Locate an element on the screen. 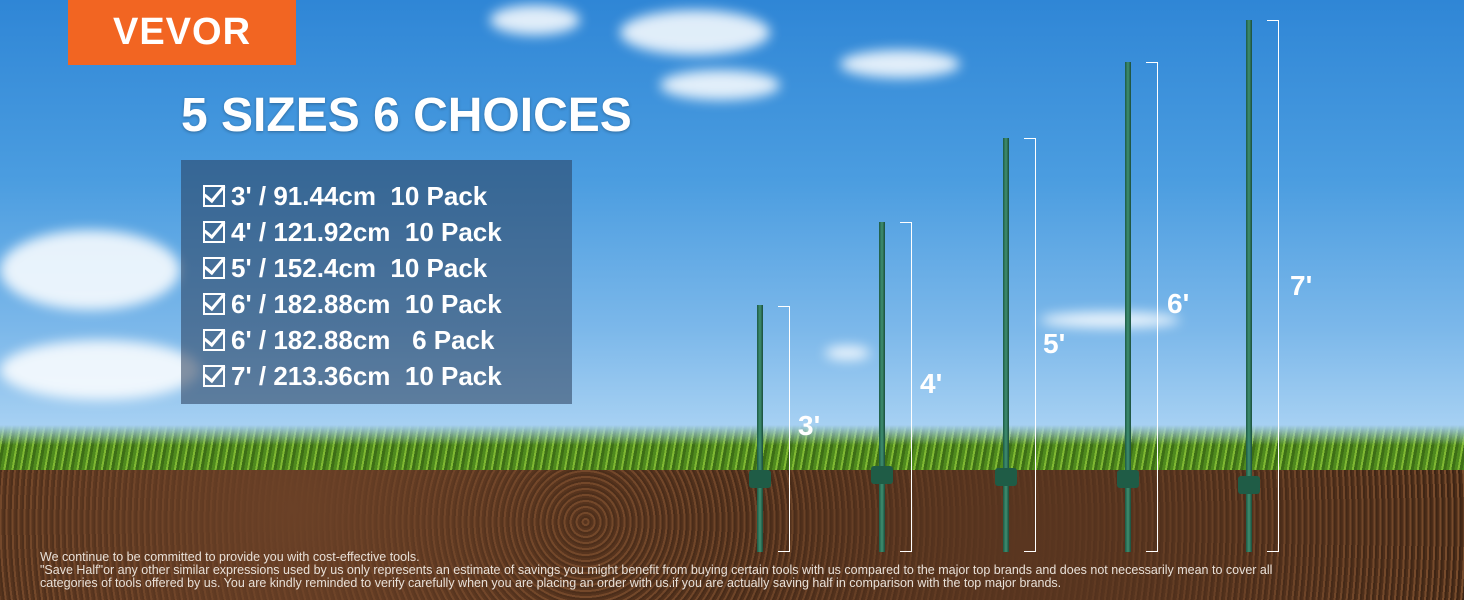 This screenshot has height=600, width=1464. option-label: 6' / 182.88cm 6 Pack is located at coordinates (363, 339).